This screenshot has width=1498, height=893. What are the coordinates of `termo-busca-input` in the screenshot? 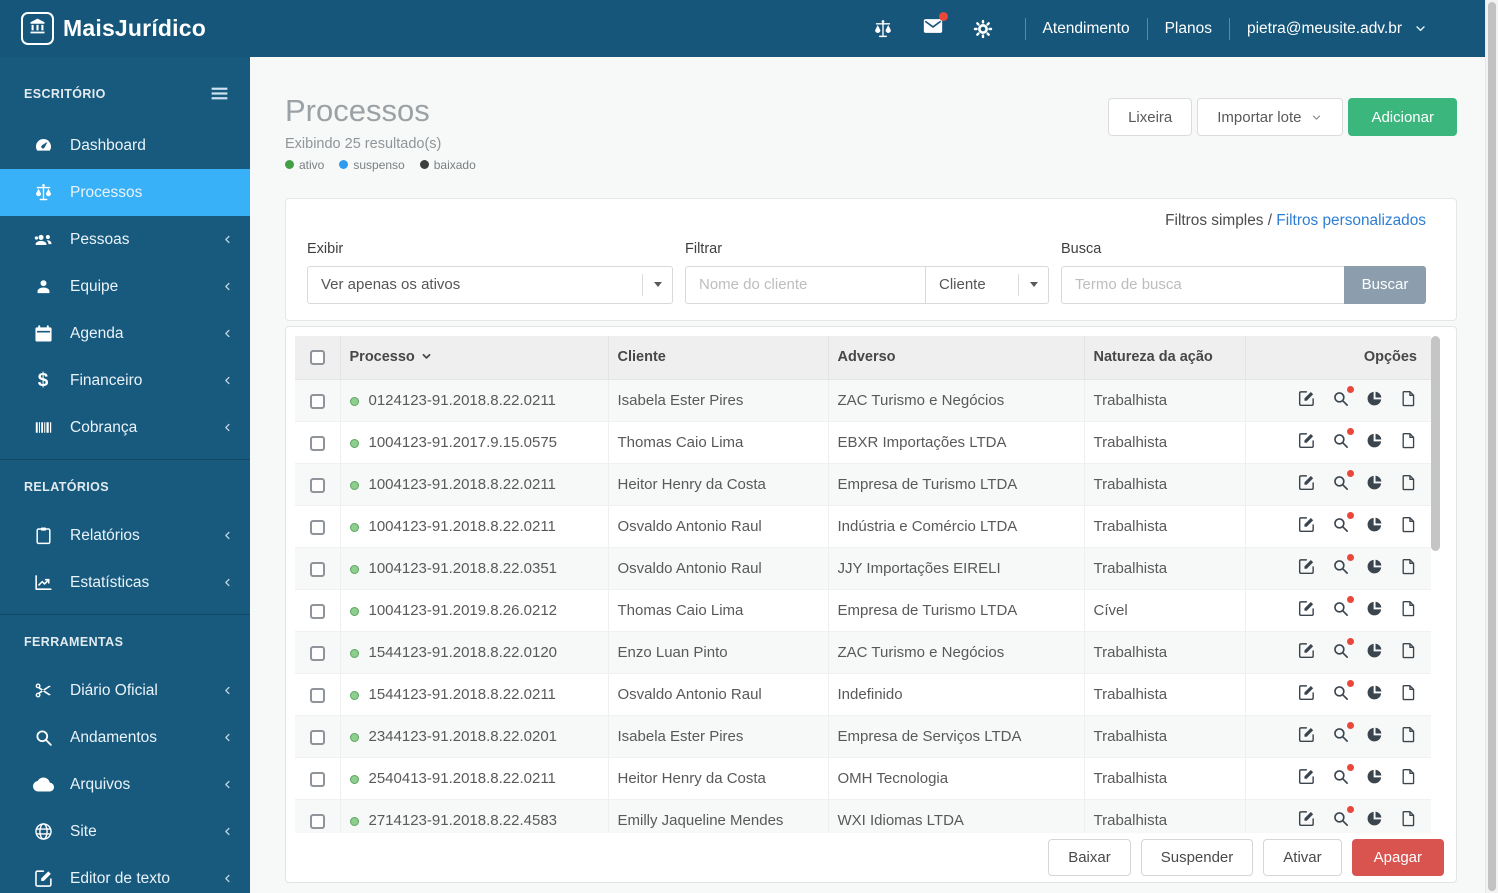 It's located at (1203, 284).